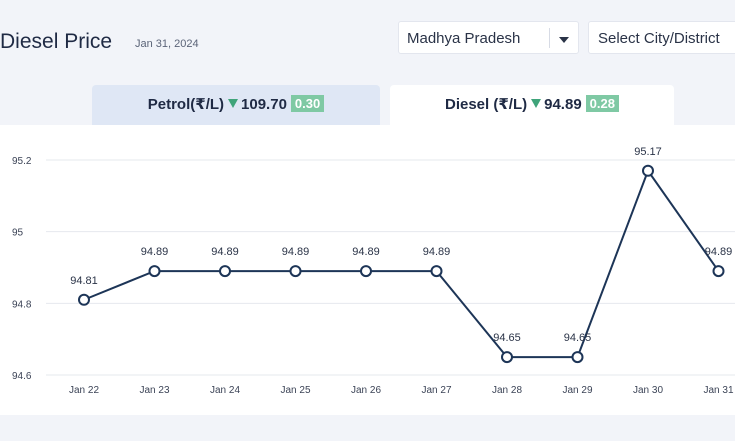 The width and height of the screenshot is (735, 441). Describe the element at coordinates (56, 41) in the screenshot. I see `page-title: Diesel Price` at that location.